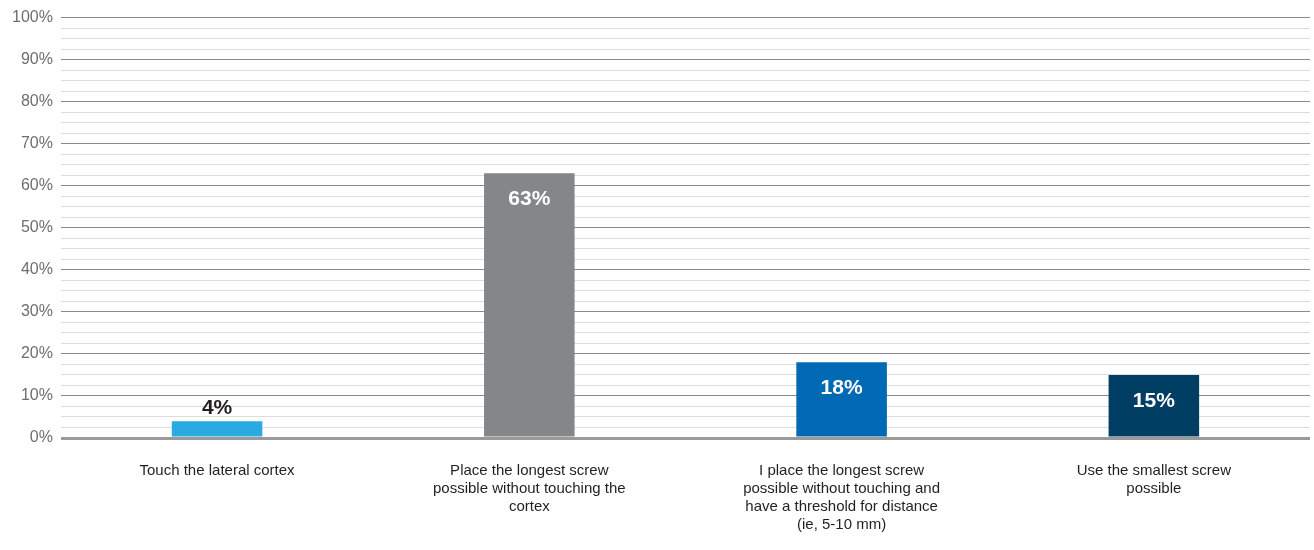 This screenshot has height=550, width=1314. I want to click on y-tick-label: 20%, so click(36, 353).